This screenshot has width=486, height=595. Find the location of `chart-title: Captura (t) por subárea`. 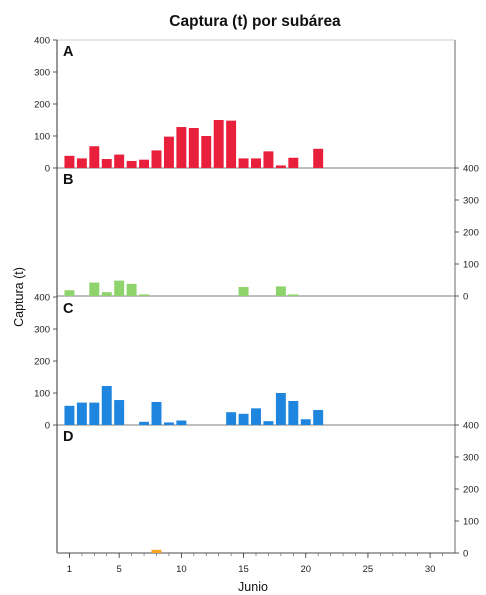

chart-title: Captura (t) por subárea is located at coordinates (255, 21).